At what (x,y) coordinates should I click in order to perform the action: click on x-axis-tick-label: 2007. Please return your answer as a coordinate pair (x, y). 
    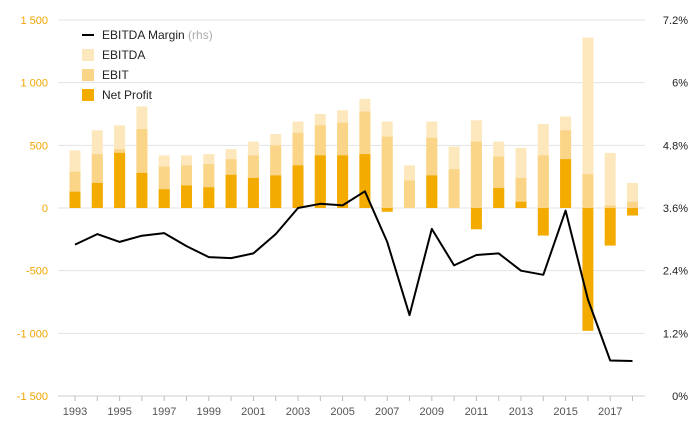
    Looking at the image, I should click on (387, 412).